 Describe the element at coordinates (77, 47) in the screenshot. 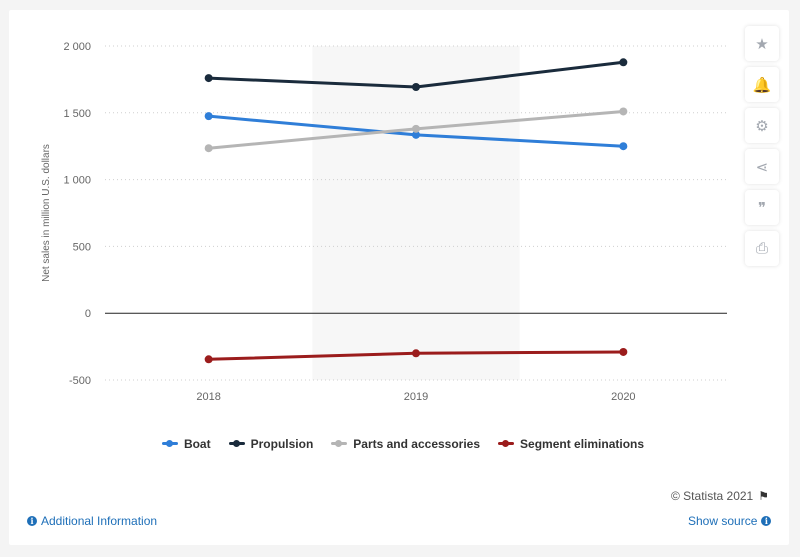

I see `y-tick-label: 2 000` at that location.